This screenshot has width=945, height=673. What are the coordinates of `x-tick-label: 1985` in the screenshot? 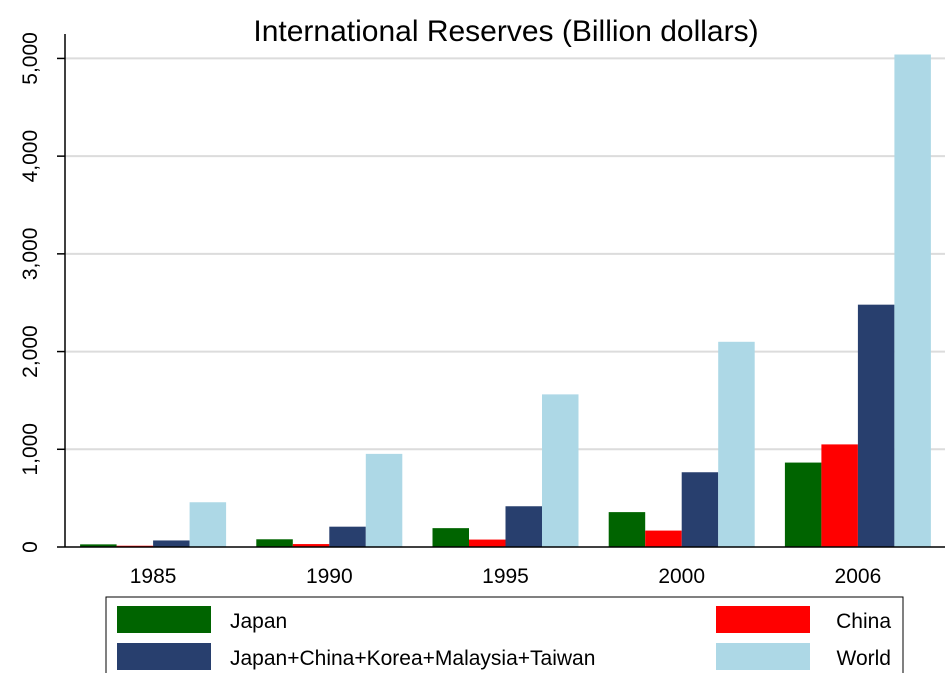 It's located at (153, 576).